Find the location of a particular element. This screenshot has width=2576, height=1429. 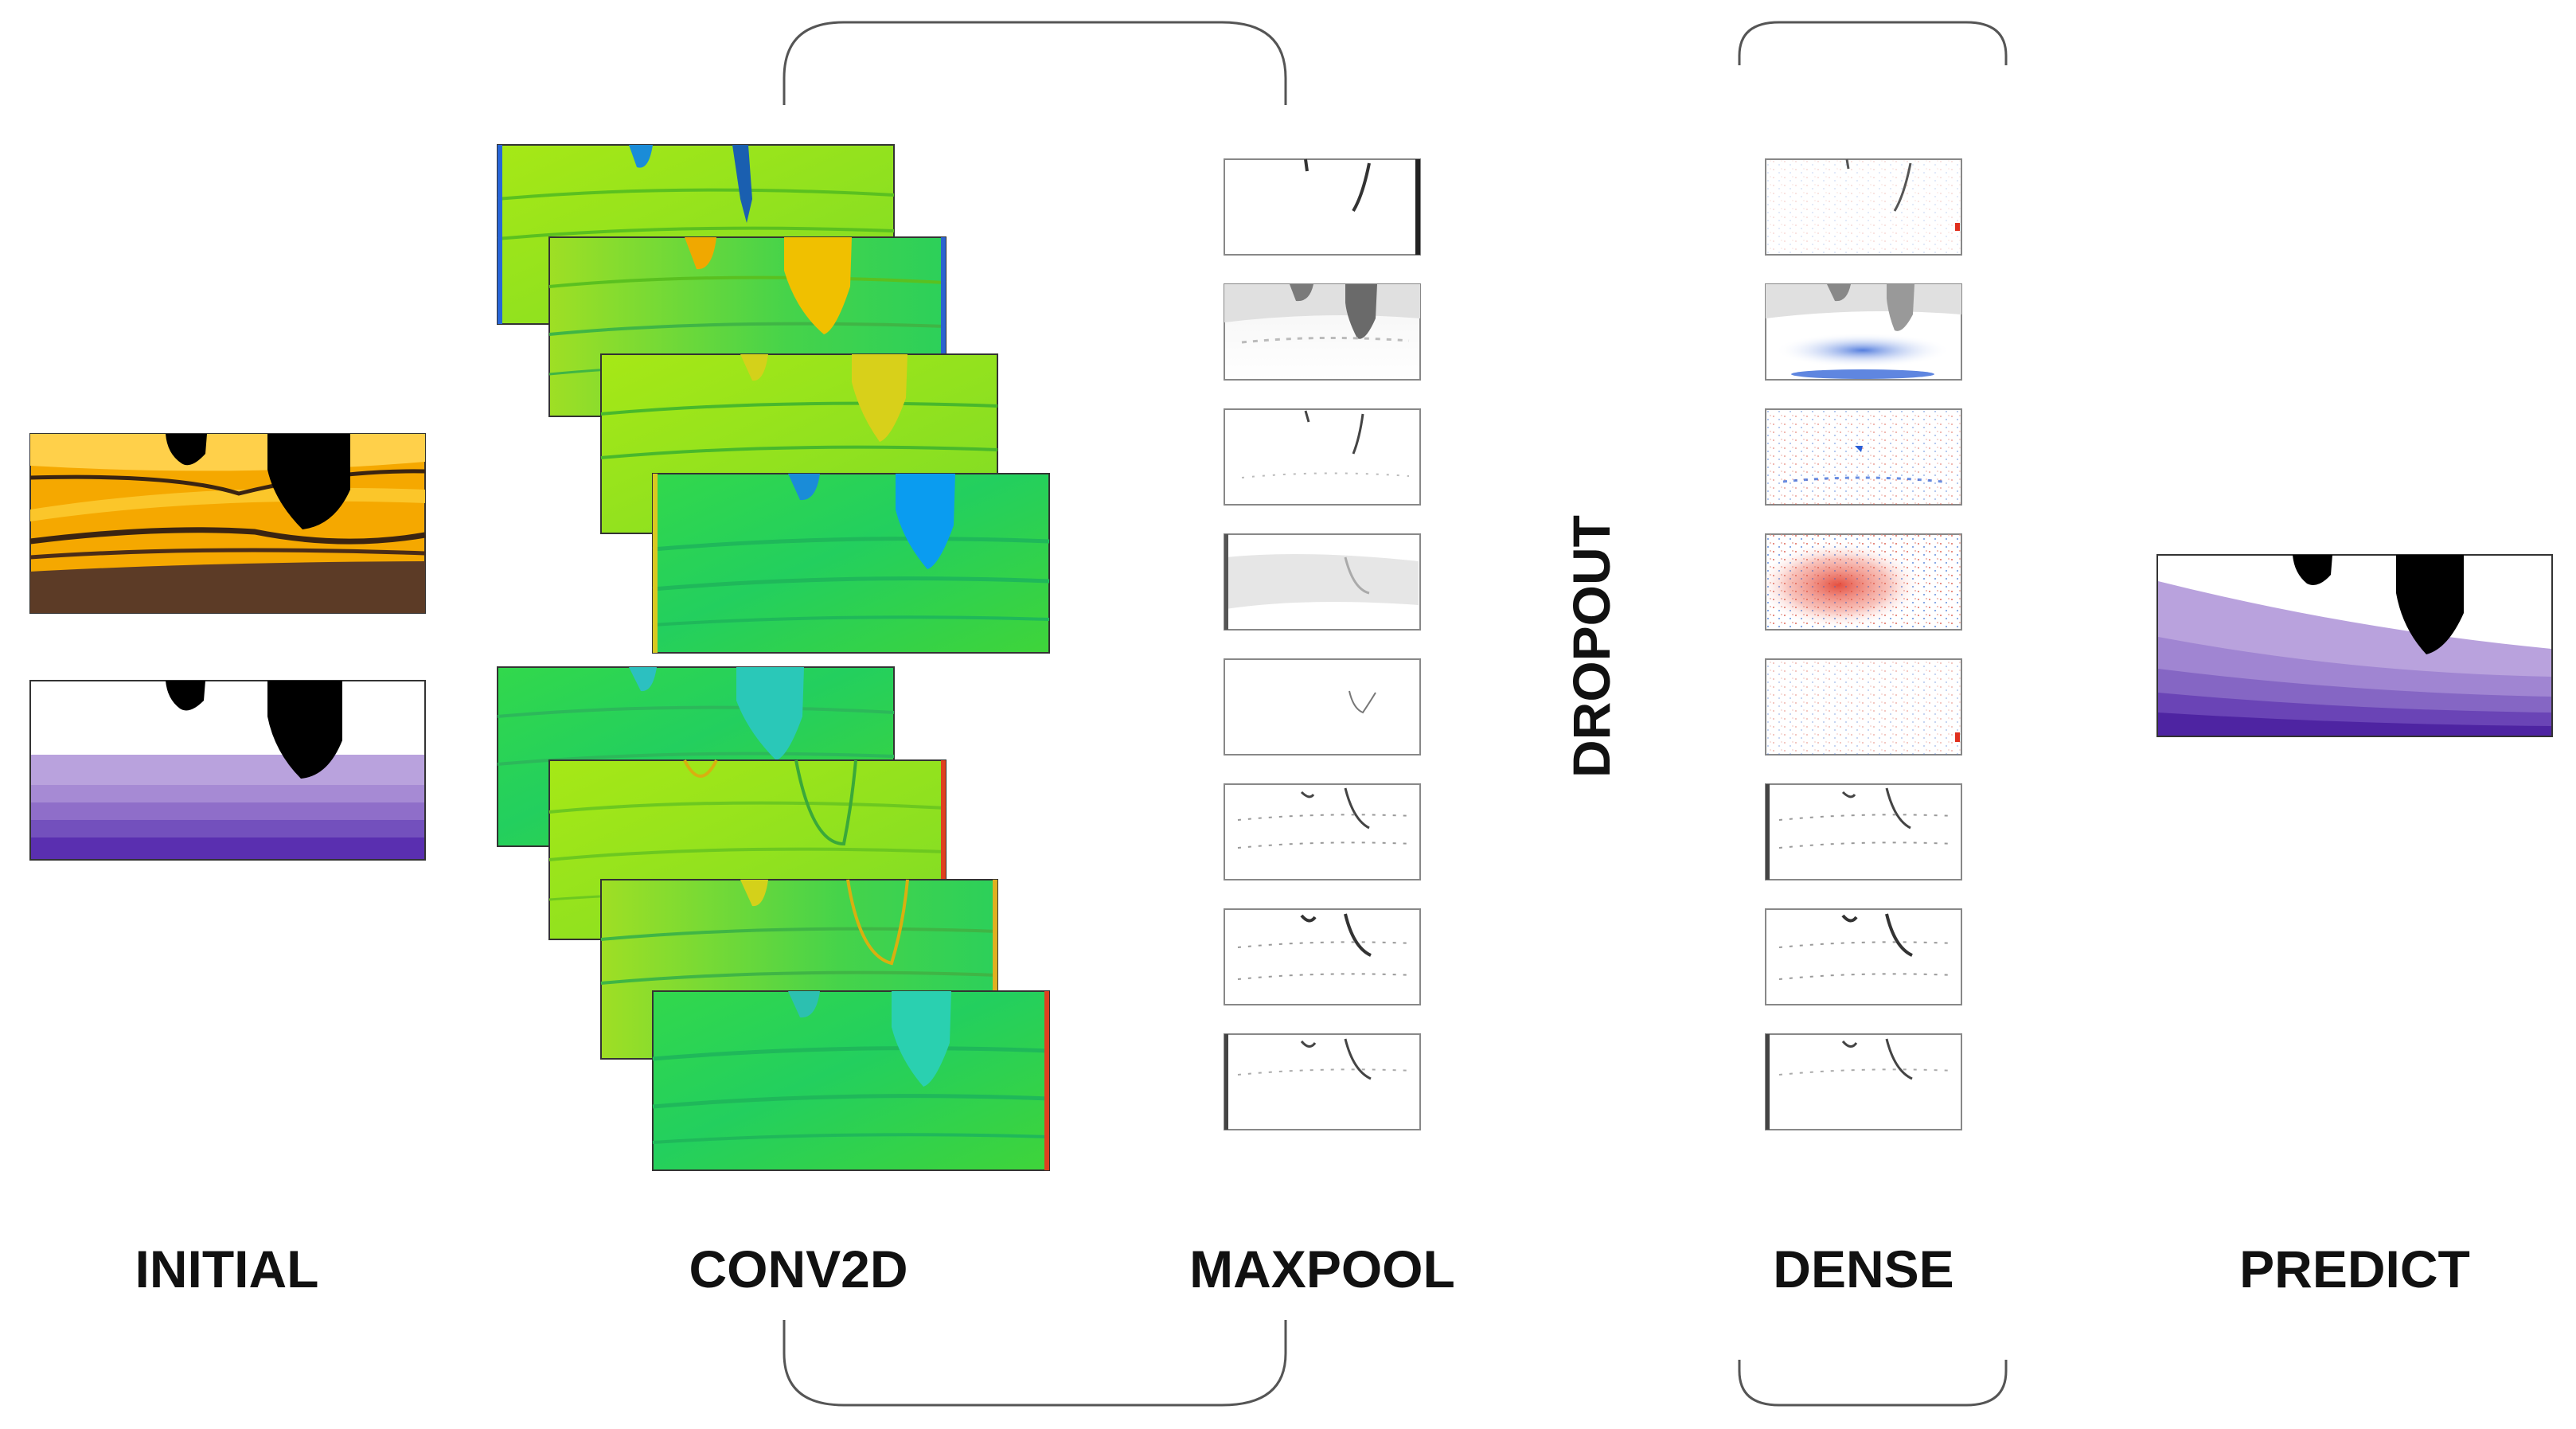

conv2d-label: CONV2D is located at coordinates (798, 1269).